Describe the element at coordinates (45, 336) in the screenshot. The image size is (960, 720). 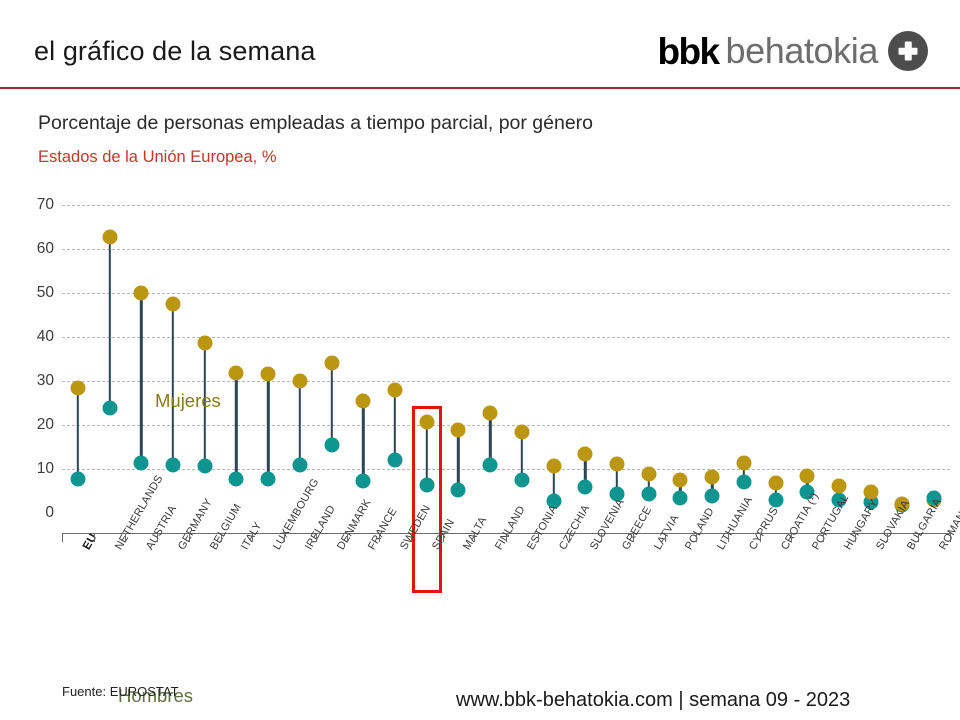
I see `y-axis-tick-label: 40` at that location.